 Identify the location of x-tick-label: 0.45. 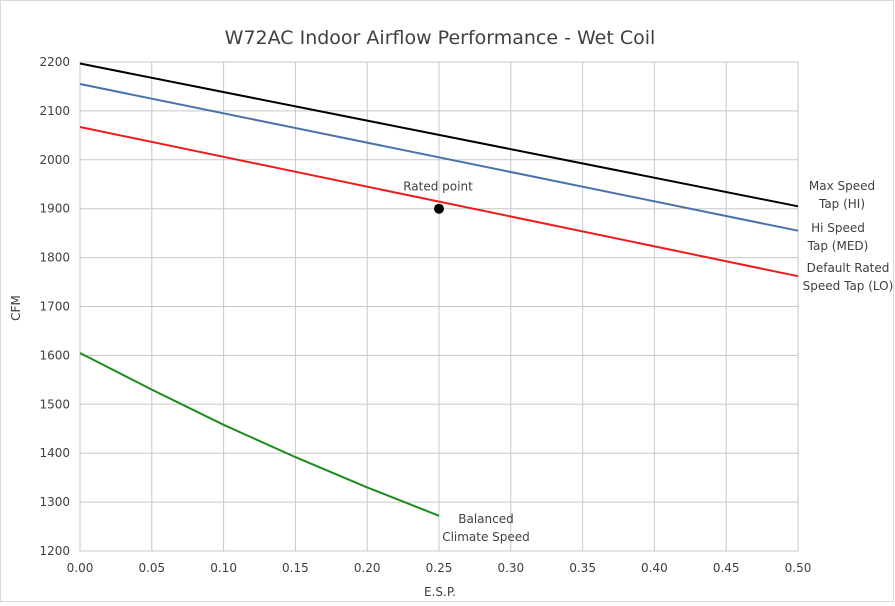
(726, 568).